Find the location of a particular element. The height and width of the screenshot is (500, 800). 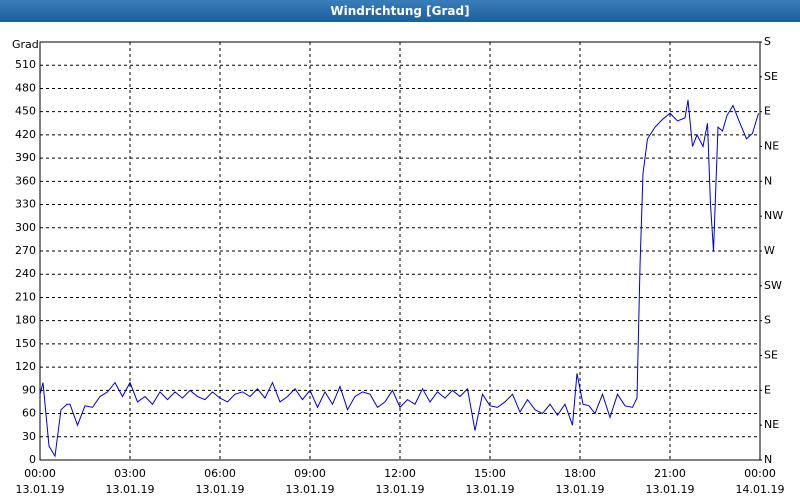

y-tick-label: 450 is located at coordinates (25, 111).